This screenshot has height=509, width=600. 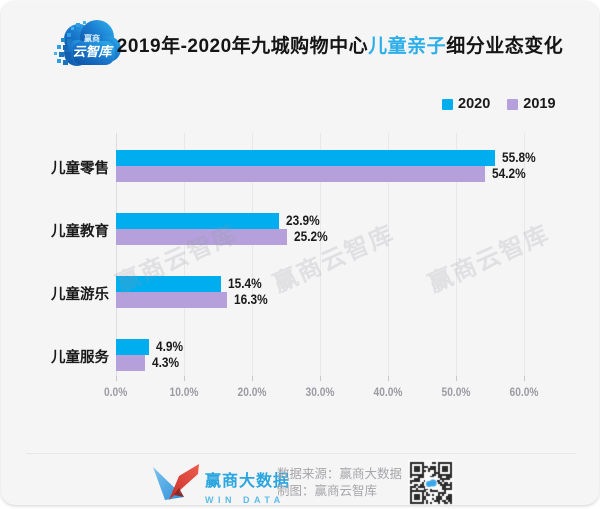 I want to click on cloud-logo-text-small: 赢商, so click(x=92, y=38).